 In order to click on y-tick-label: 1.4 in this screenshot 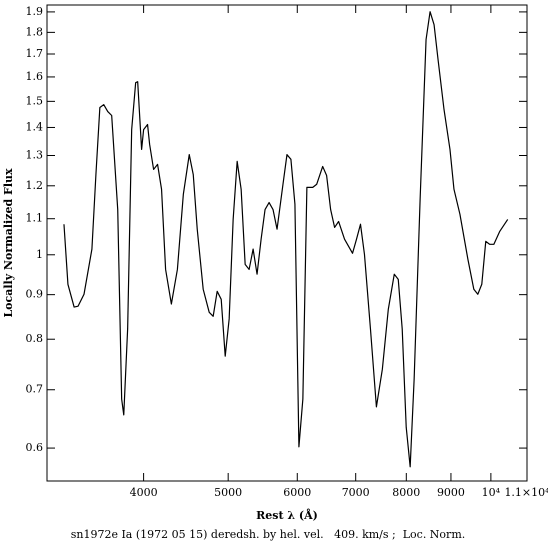, I will do `click(35, 126)`.